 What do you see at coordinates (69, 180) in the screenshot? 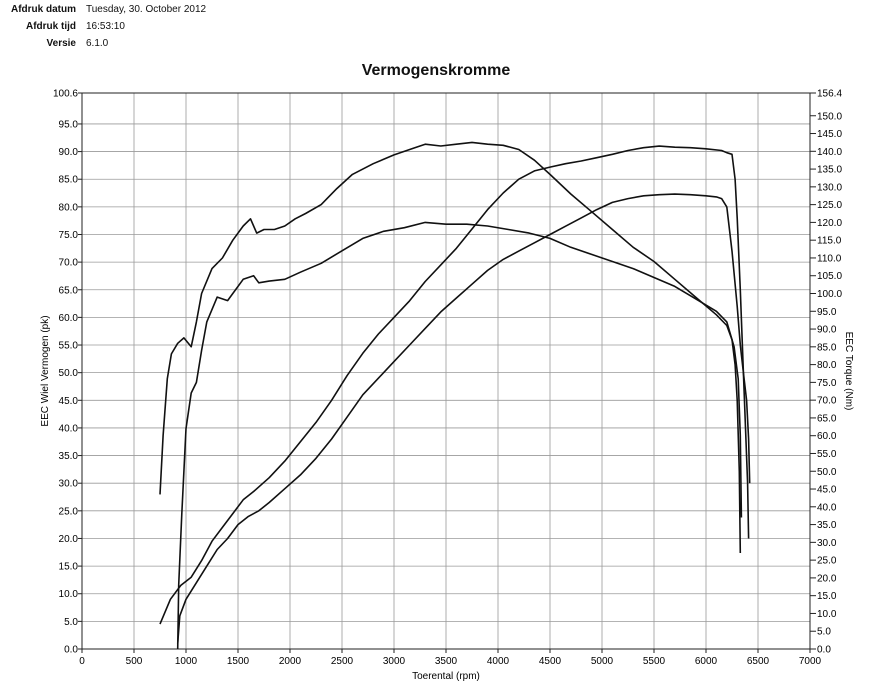
I see `y-tick-label: 85.0` at bounding box center [69, 180].